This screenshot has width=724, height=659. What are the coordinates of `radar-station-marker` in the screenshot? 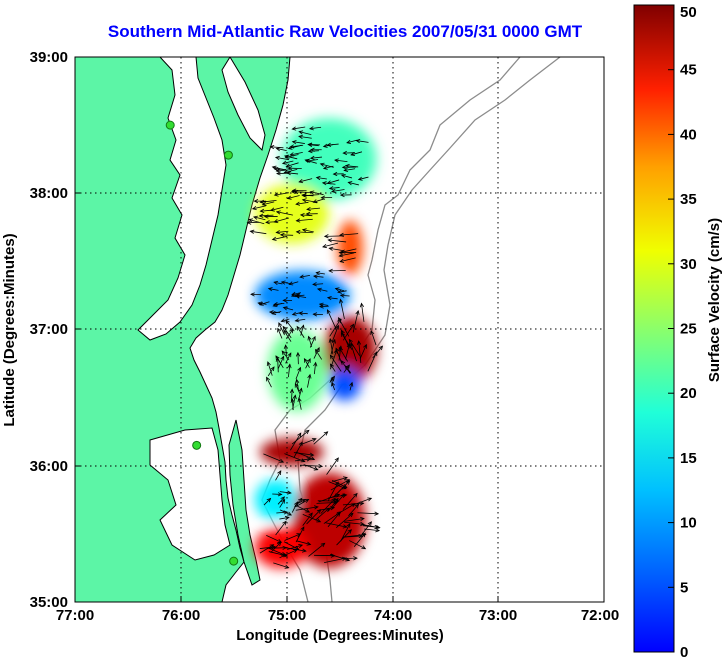 It's located at (234, 561).